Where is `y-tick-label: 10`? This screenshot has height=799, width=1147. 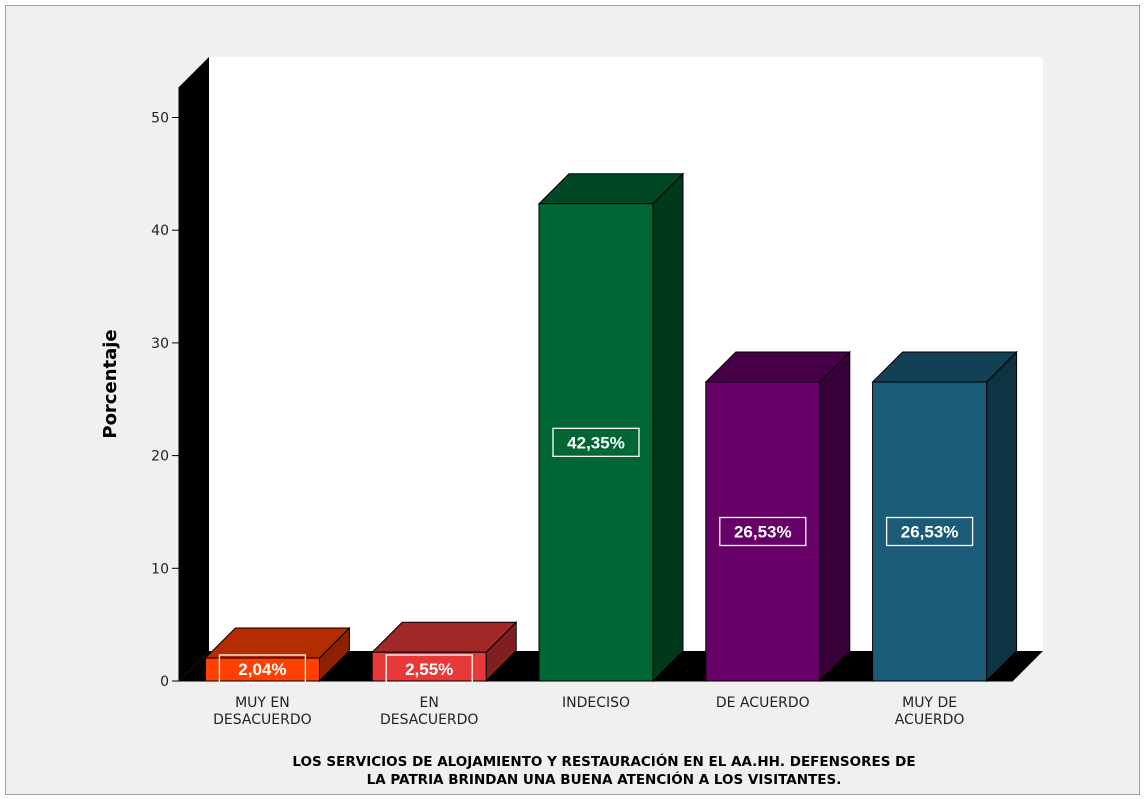
y-tick-label: 10 is located at coordinates (160, 569).